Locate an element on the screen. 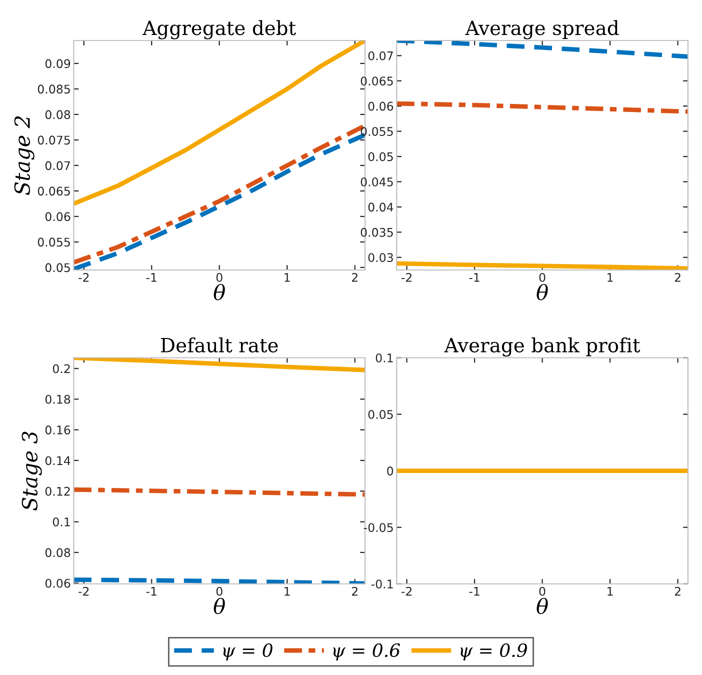 The height and width of the screenshot is (675, 702). y-tick-label: 0.14 is located at coordinates (57, 461).